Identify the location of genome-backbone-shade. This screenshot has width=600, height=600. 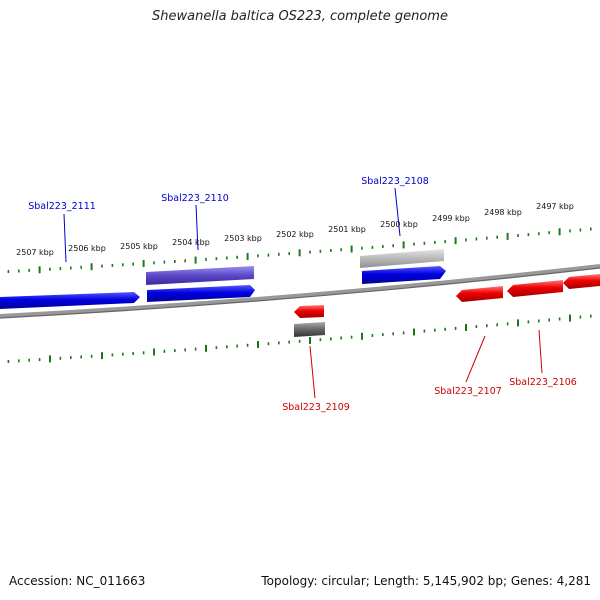
(300, 293).